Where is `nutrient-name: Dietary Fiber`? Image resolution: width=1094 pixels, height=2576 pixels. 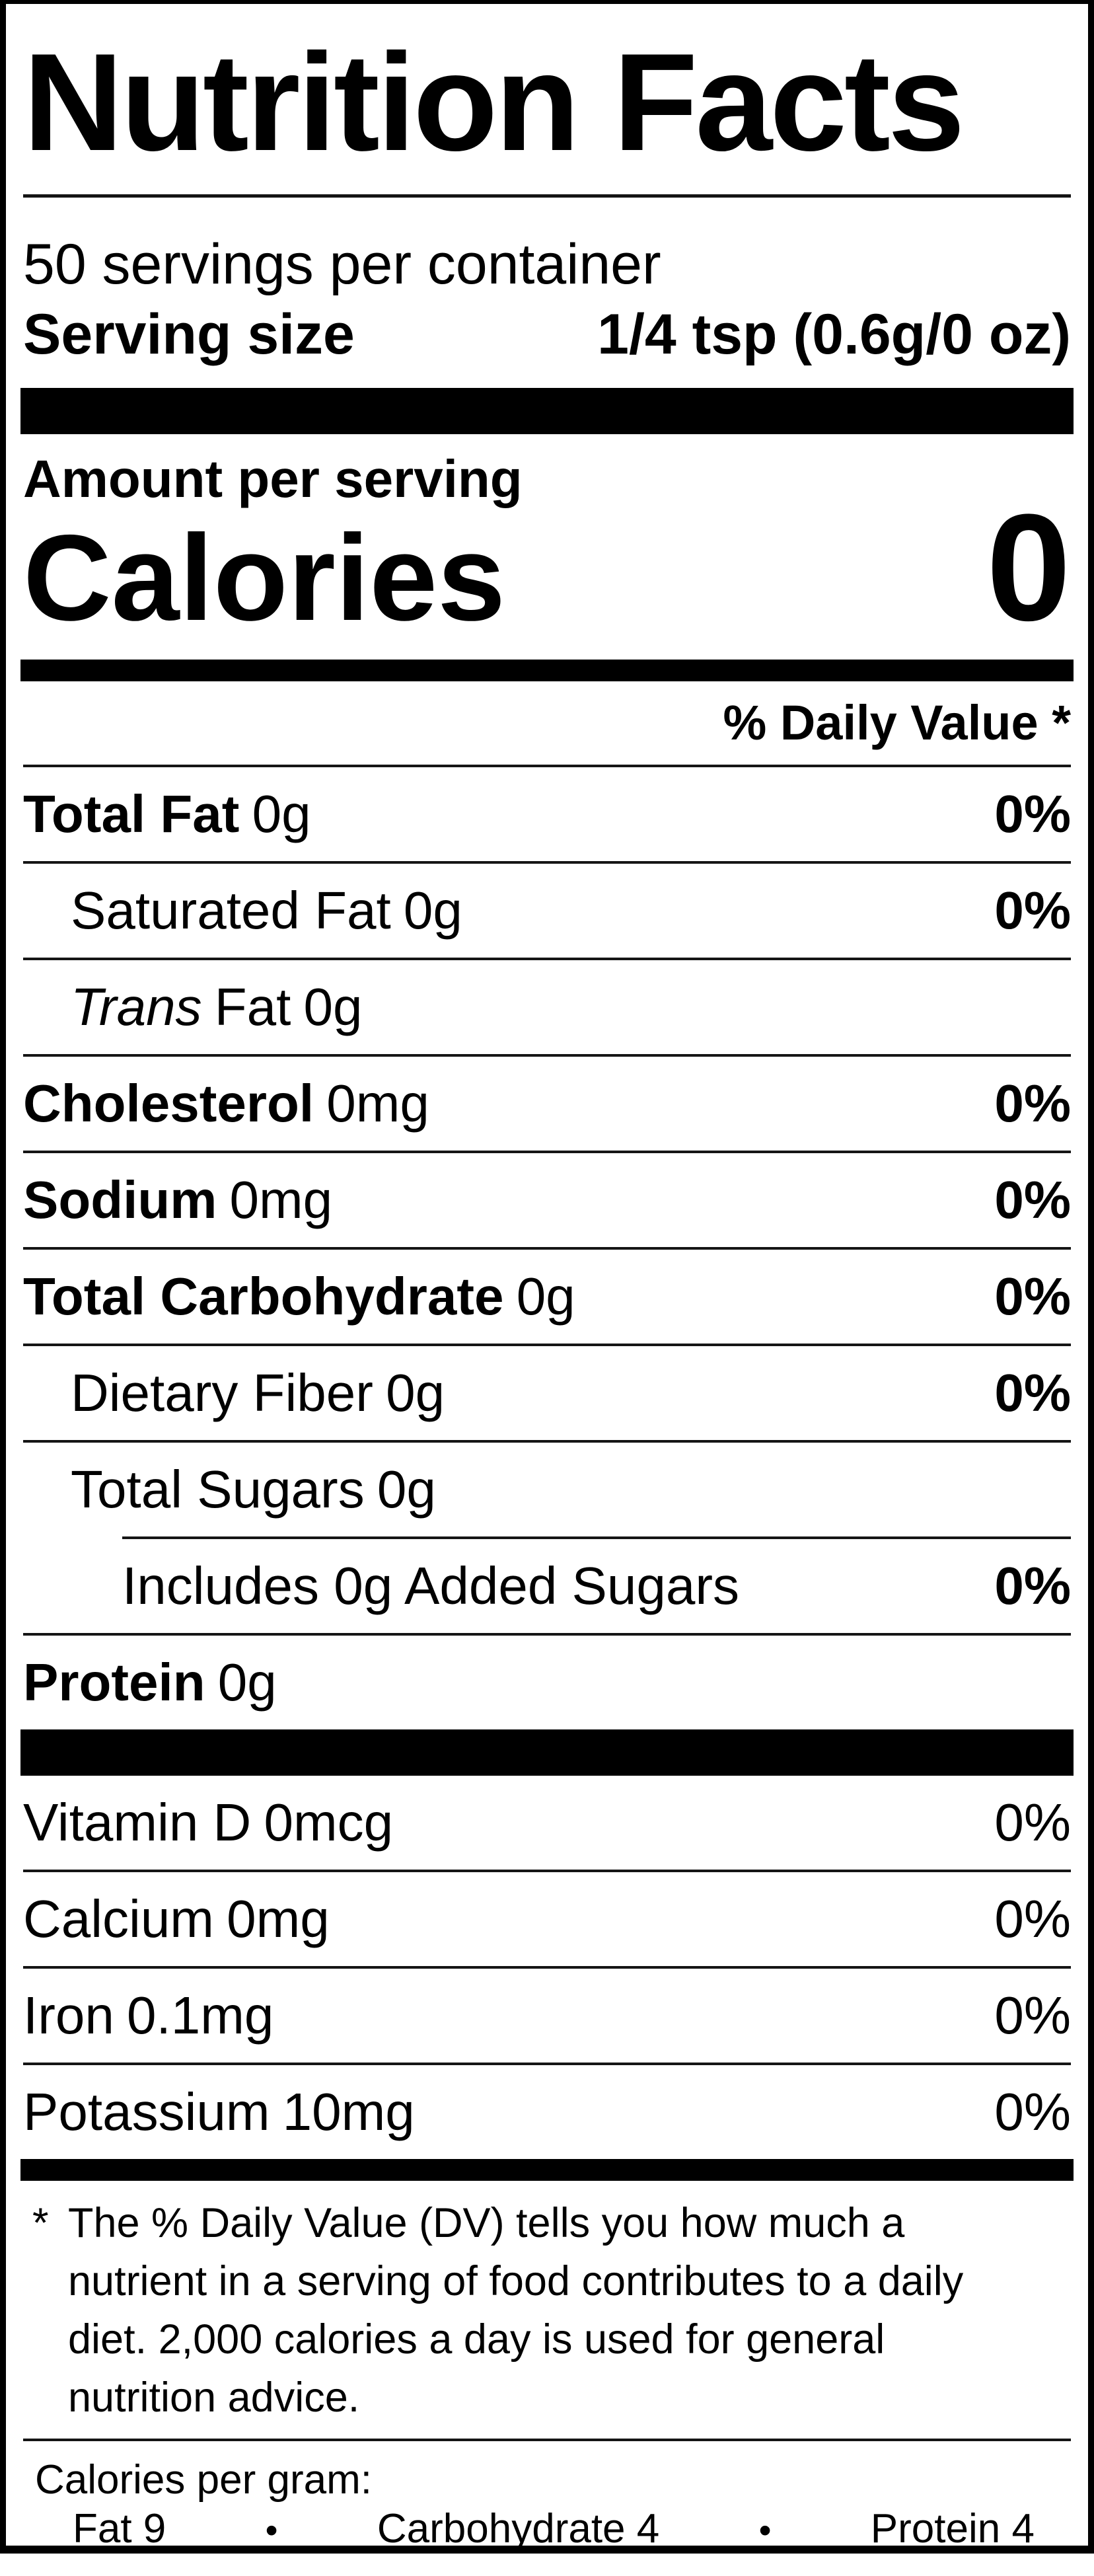 nutrient-name: Dietary Fiber is located at coordinates (222, 1392).